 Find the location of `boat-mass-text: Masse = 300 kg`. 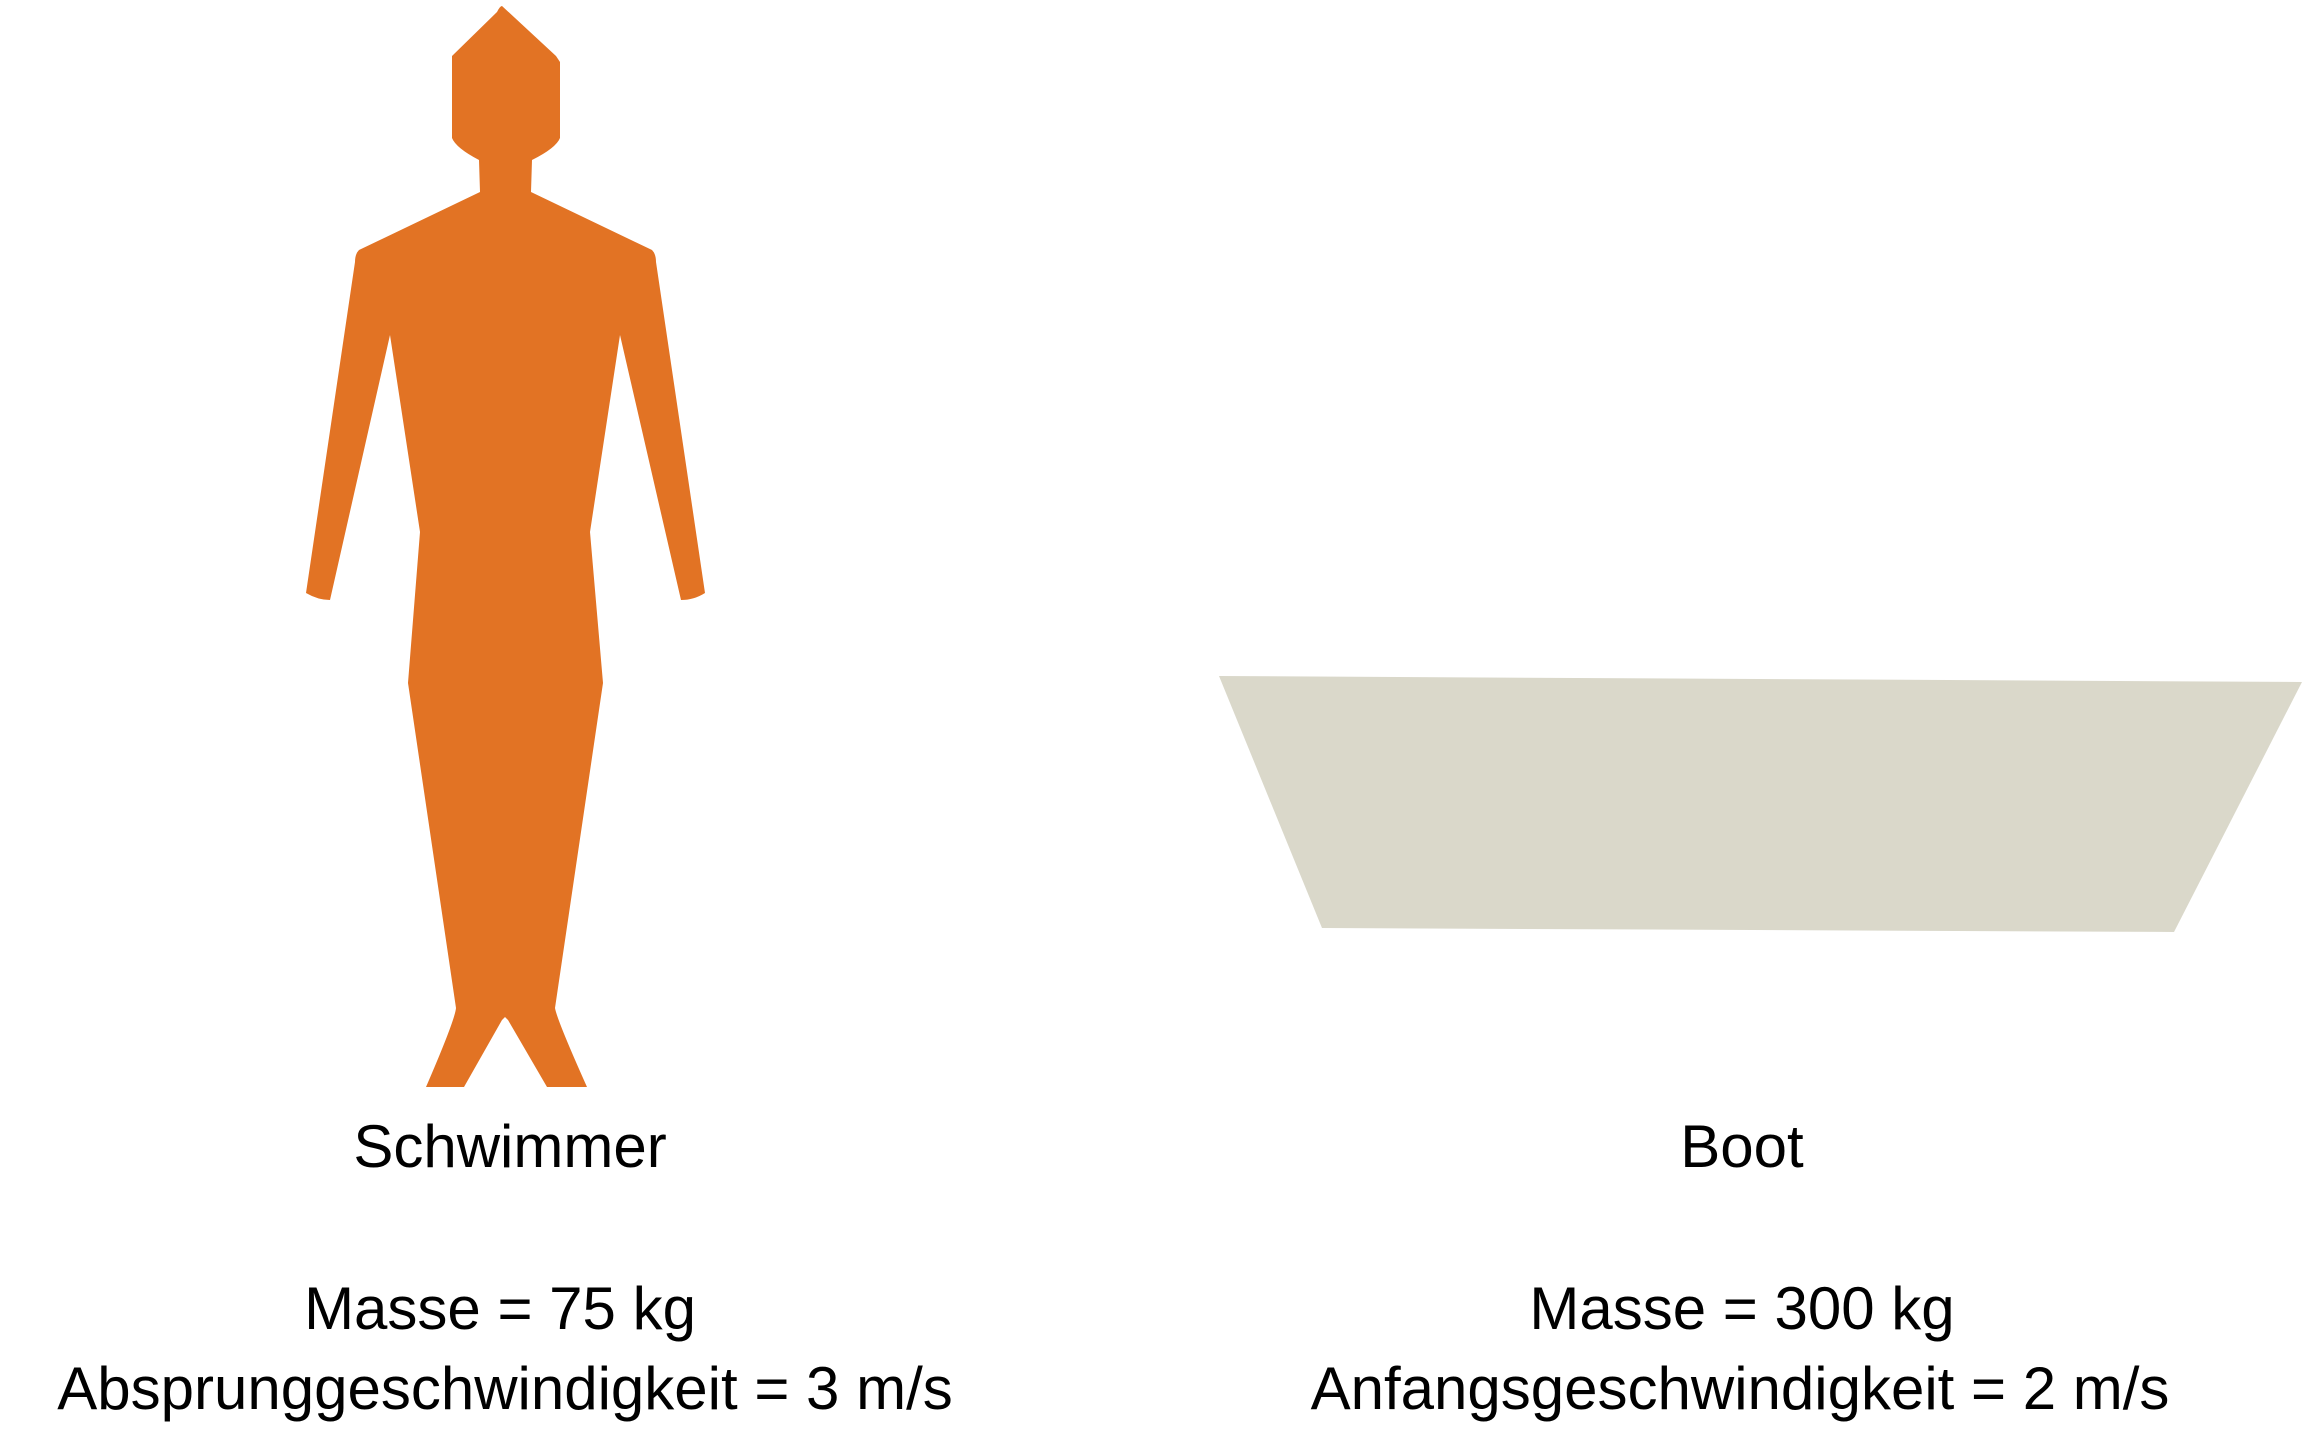

boat-mass-text: Masse = 300 kg is located at coordinates (1742, 1308).